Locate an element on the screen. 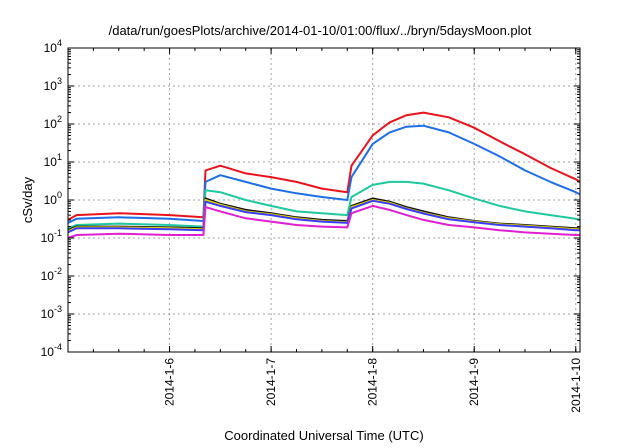 This screenshot has height=448, width=640. y-tick-label: 10² is located at coordinates (53, 122).